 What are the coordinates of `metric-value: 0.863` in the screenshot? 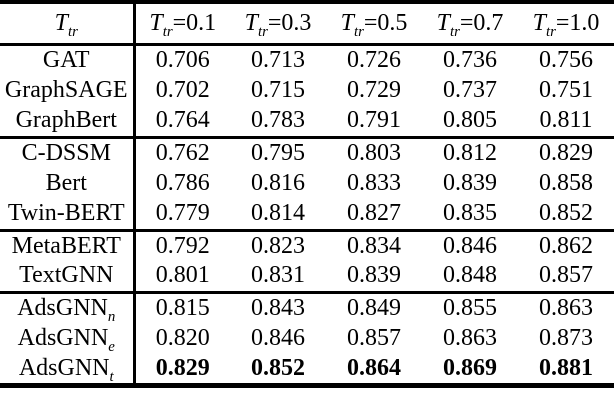 It's located at (470, 338).